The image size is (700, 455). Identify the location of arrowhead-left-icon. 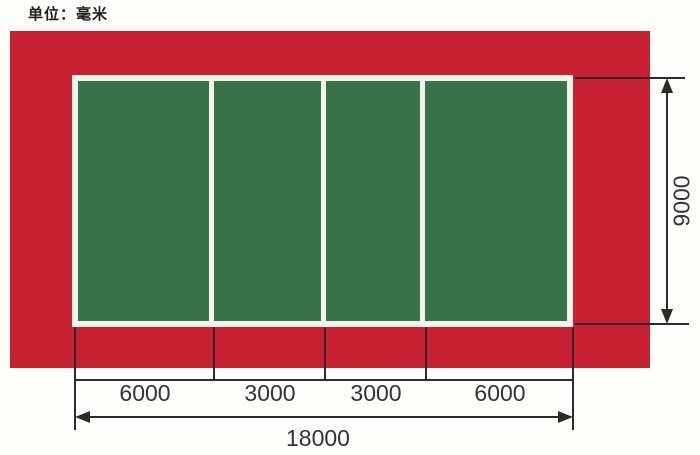
(82, 417).